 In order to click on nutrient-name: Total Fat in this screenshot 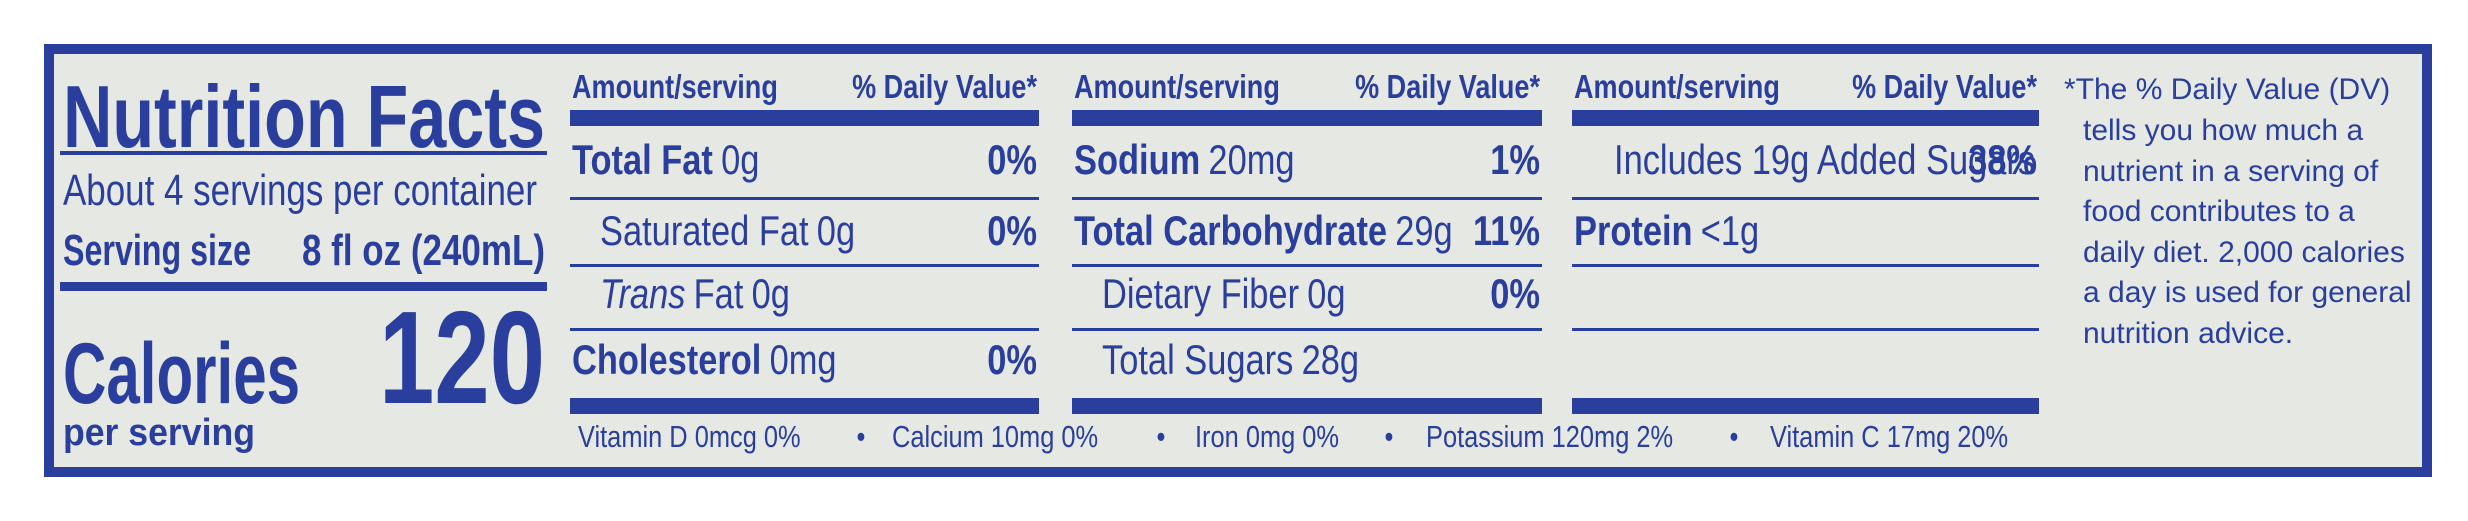, I will do `click(642, 160)`.